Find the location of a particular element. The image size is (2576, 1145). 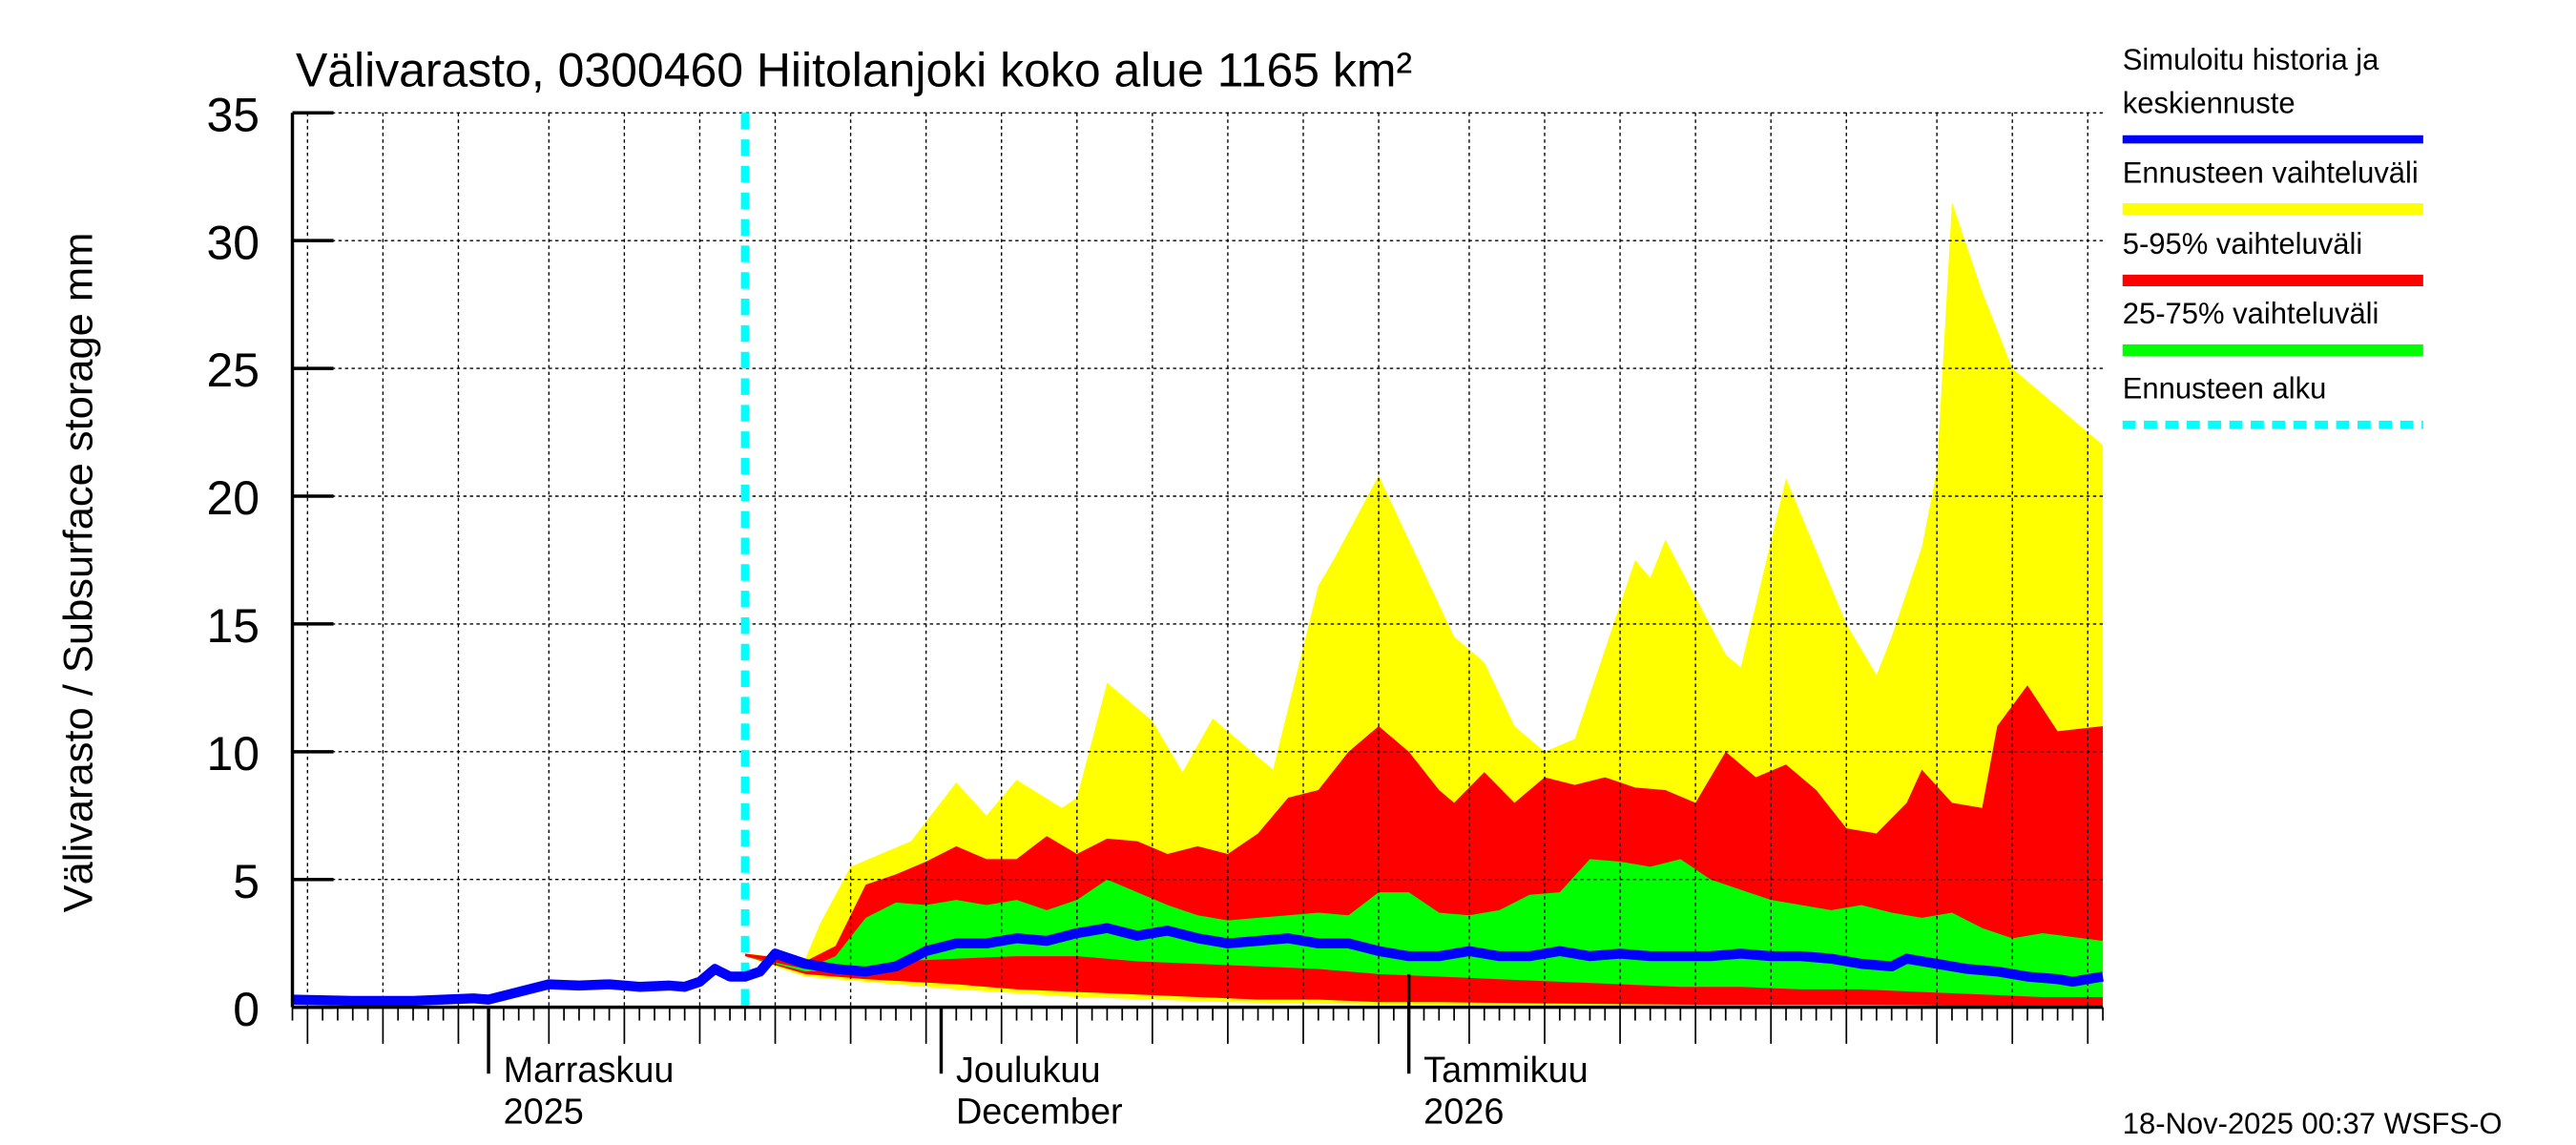

x-tick-label: Tammikuu is located at coordinates (1506, 1071).